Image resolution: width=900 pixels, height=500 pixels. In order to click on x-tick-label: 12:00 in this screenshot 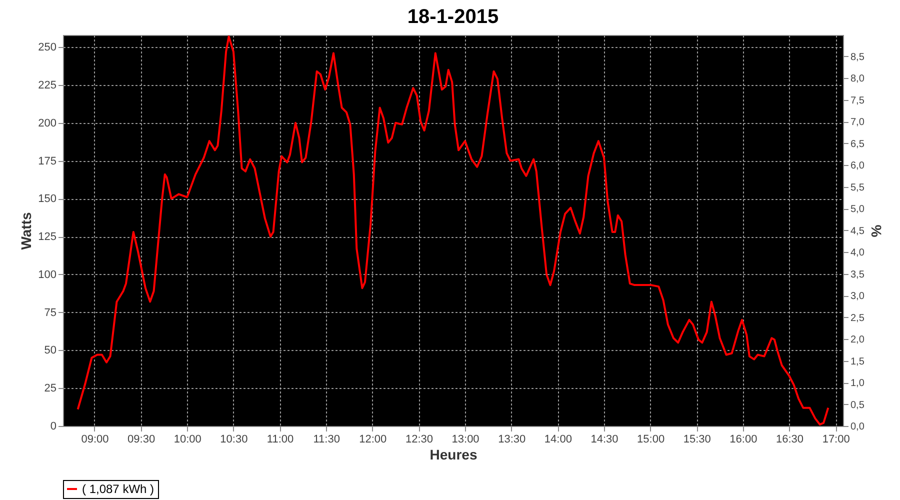, I will do `click(373, 440)`.